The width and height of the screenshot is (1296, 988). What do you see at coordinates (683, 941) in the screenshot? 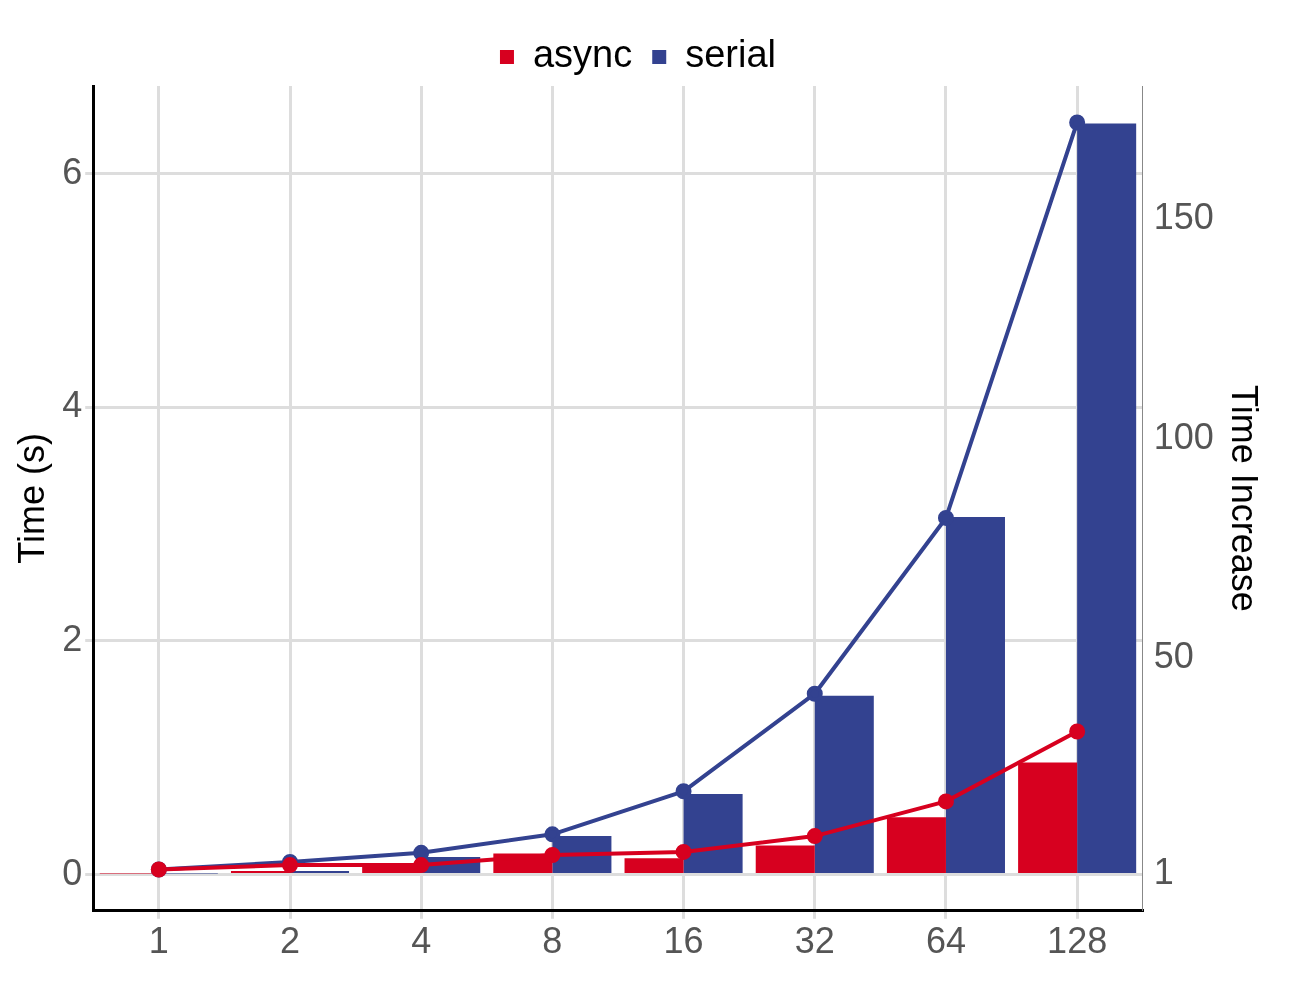
I see `x-tick-label: 16` at bounding box center [683, 941].